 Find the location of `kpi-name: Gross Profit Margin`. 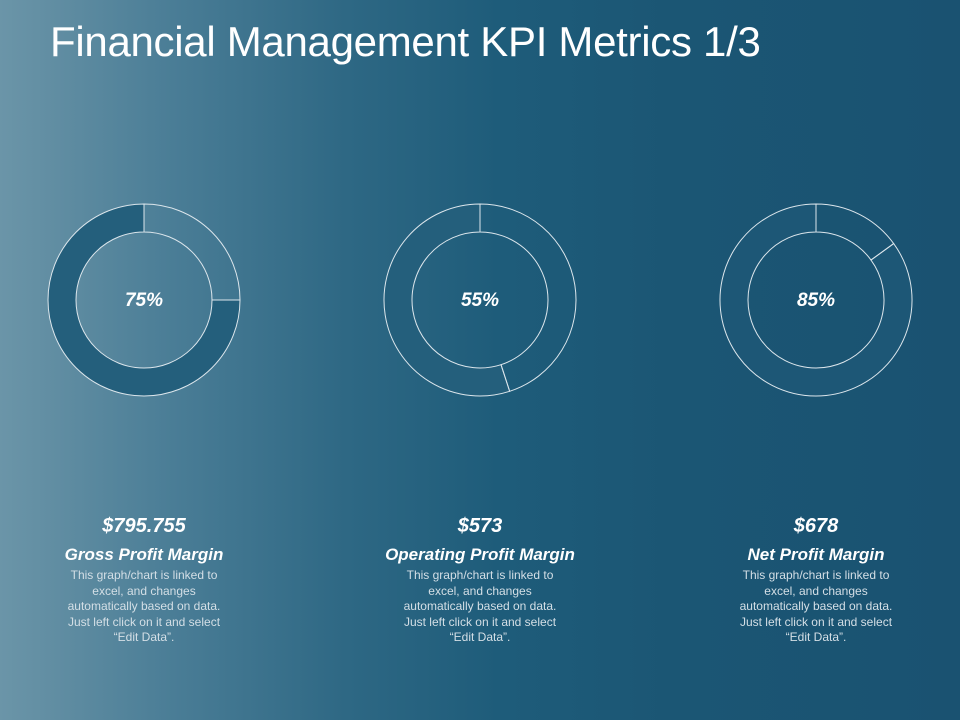

kpi-name: Gross Profit Margin is located at coordinates (144, 554).